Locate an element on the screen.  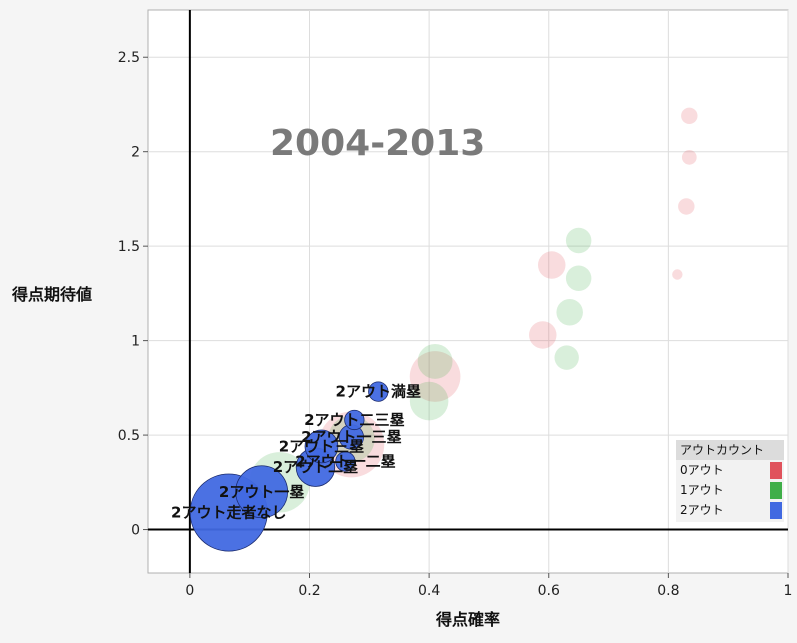
point-label: 2アウト二三塁 is located at coordinates (354, 420).